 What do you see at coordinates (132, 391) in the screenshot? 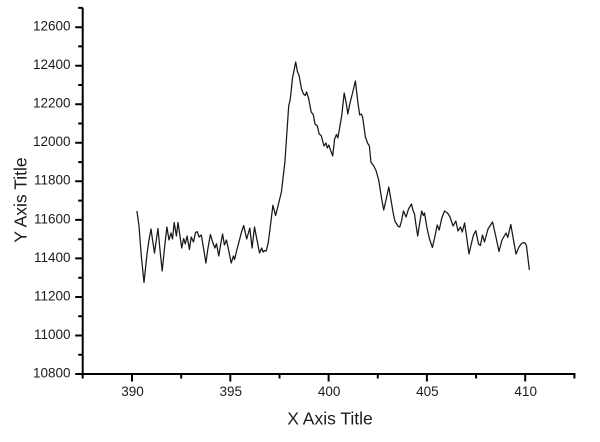
I see `svg-text: 390` at bounding box center [132, 391].